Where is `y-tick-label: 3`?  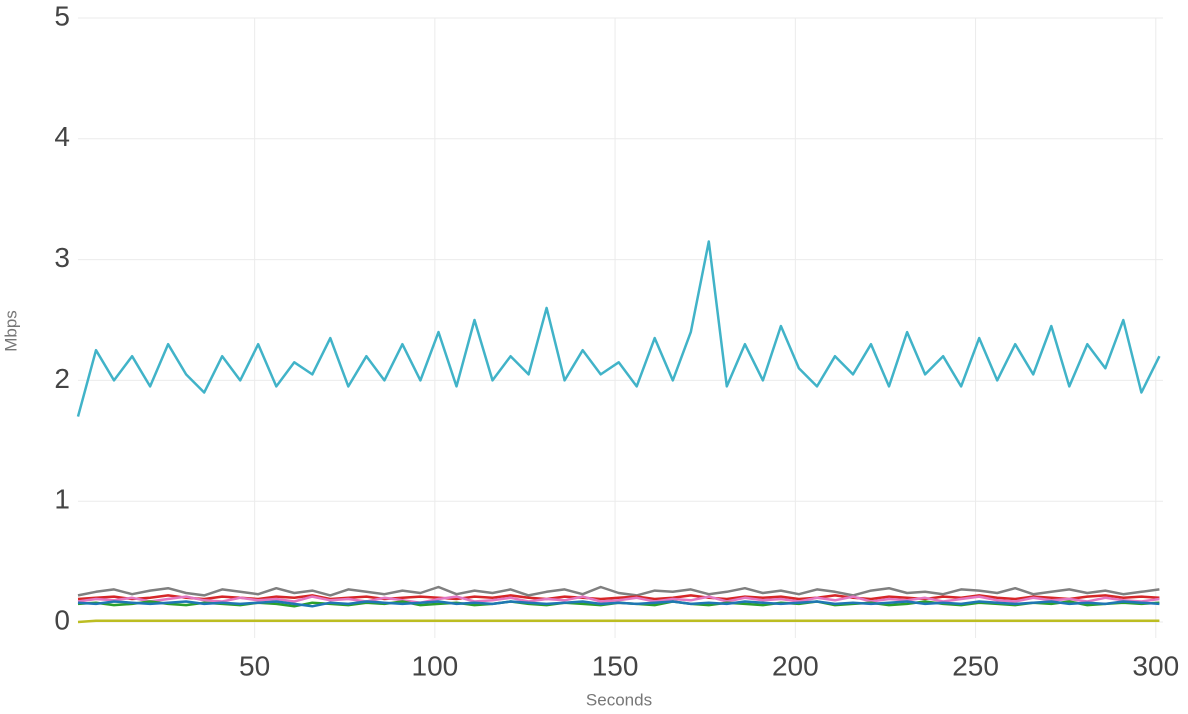
y-tick-label: 3 is located at coordinates (62, 257).